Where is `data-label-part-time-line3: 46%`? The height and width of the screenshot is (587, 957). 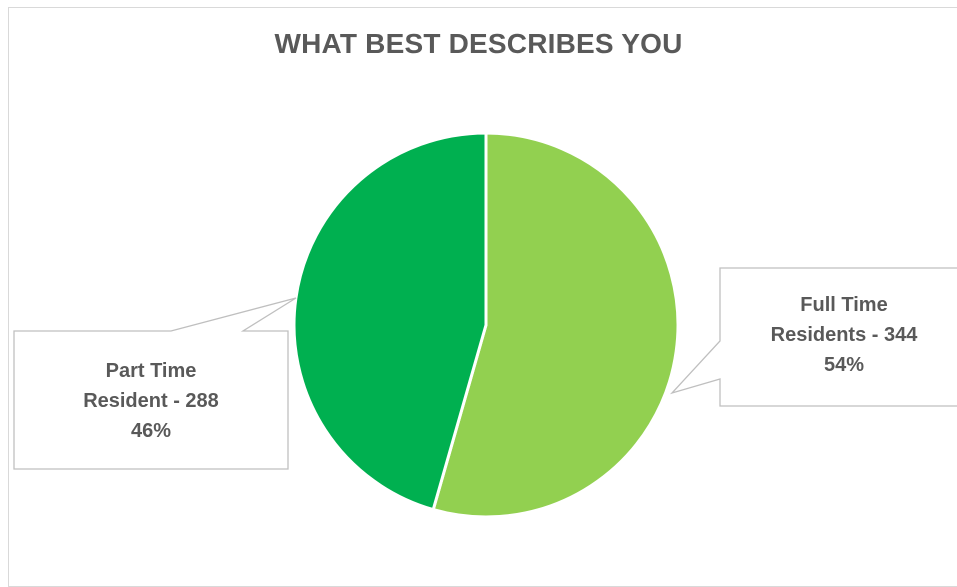
data-label-part-time-line3: 46% is located at coordinates (151, 431).